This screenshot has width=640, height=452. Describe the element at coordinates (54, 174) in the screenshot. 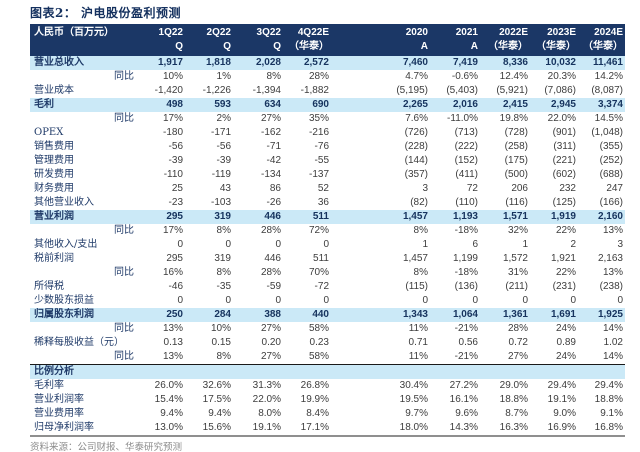

I see `row-label: 研发费用` at that location.